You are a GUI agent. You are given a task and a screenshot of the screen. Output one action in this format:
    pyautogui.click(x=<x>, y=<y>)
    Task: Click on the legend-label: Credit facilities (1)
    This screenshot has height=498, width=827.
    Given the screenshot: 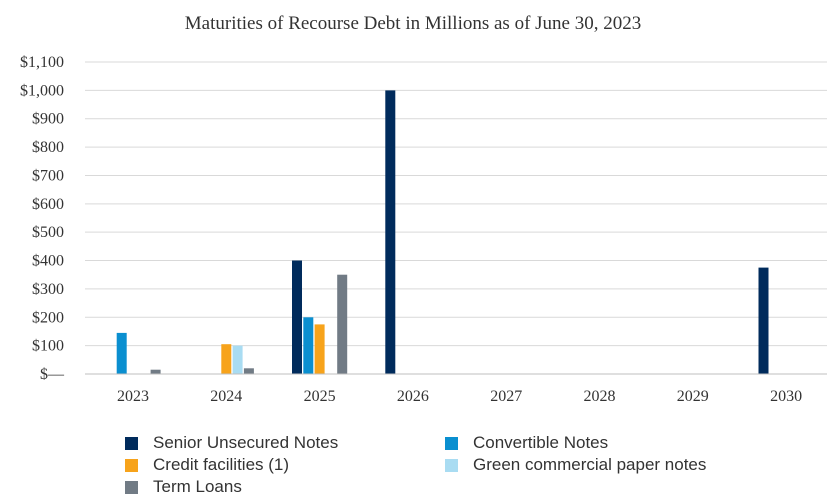 What is the action you would take?
    pyautogui.click(x=221, y=464)
    